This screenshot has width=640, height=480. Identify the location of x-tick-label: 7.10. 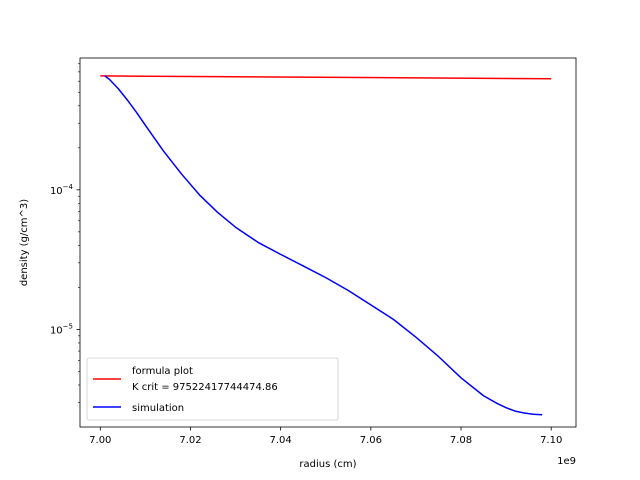
(551, 440).